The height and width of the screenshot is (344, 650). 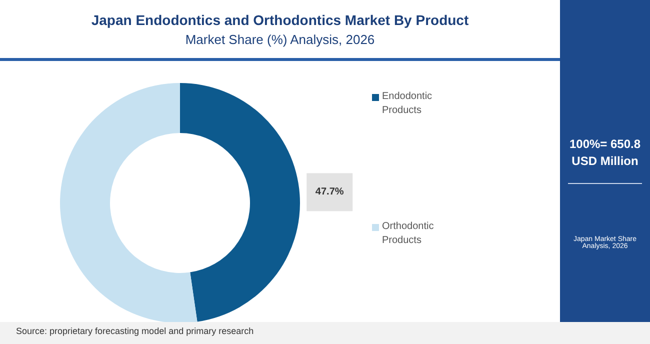 What do you see at coordinates (280, 39) in the screenshot?
I see `chart-subtitle: Market Share (%) Analysis, 2026` at bounding box center [280, 39].